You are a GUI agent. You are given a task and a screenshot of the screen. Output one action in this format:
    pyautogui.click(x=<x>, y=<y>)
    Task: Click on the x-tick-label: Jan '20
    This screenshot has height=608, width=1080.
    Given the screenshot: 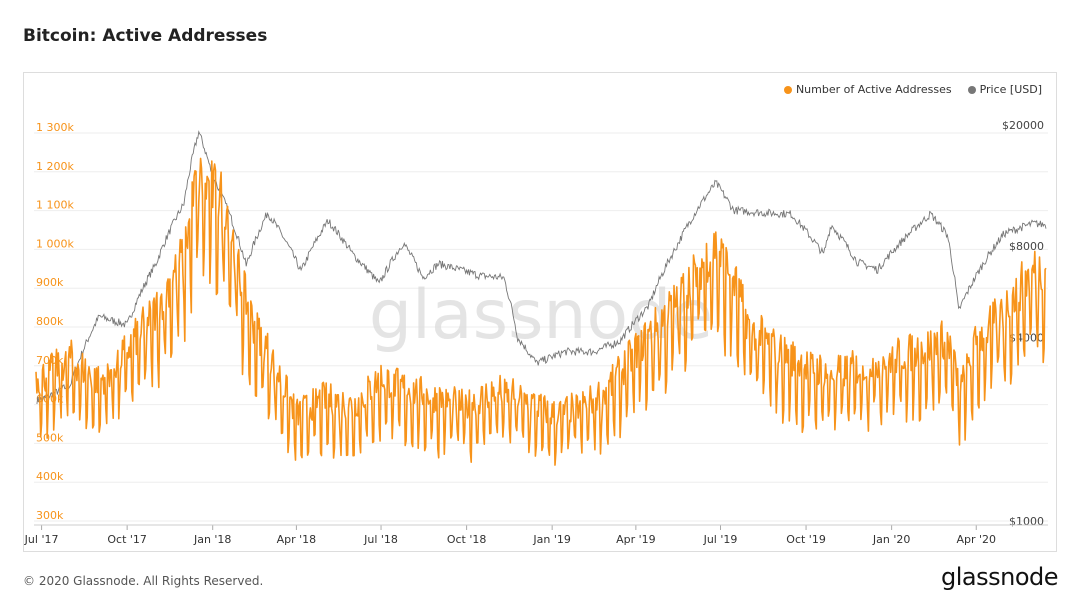 What is the action you would take?
    pyautogui.click(x=891, y=539)
    